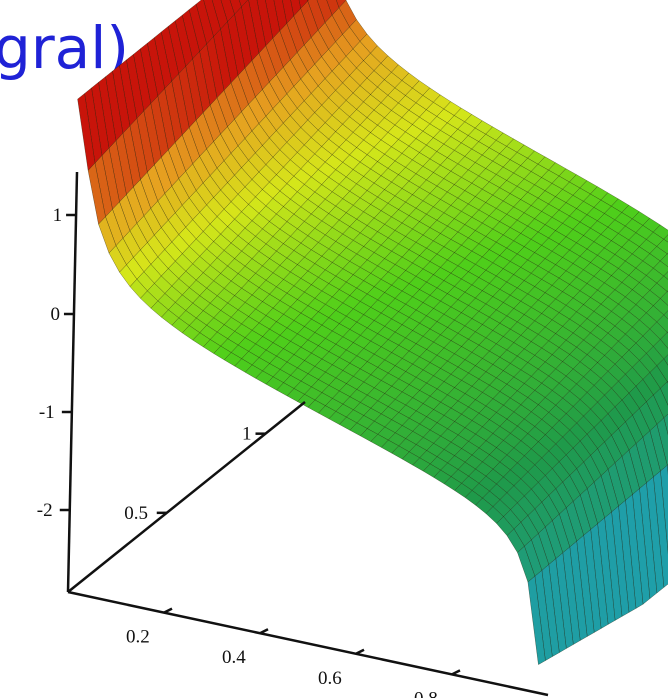 The height and width of the screenshot is (698, 668). I want to click on x-tick-label: 0.6, so click(330, 678).